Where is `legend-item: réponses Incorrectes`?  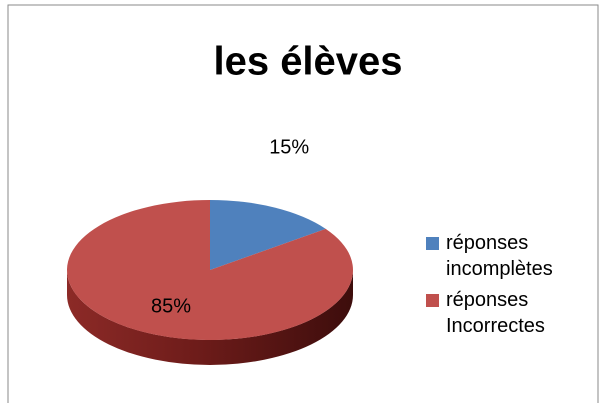 legend-item: réponses Incorrectes is located at coordinates (496, 313).